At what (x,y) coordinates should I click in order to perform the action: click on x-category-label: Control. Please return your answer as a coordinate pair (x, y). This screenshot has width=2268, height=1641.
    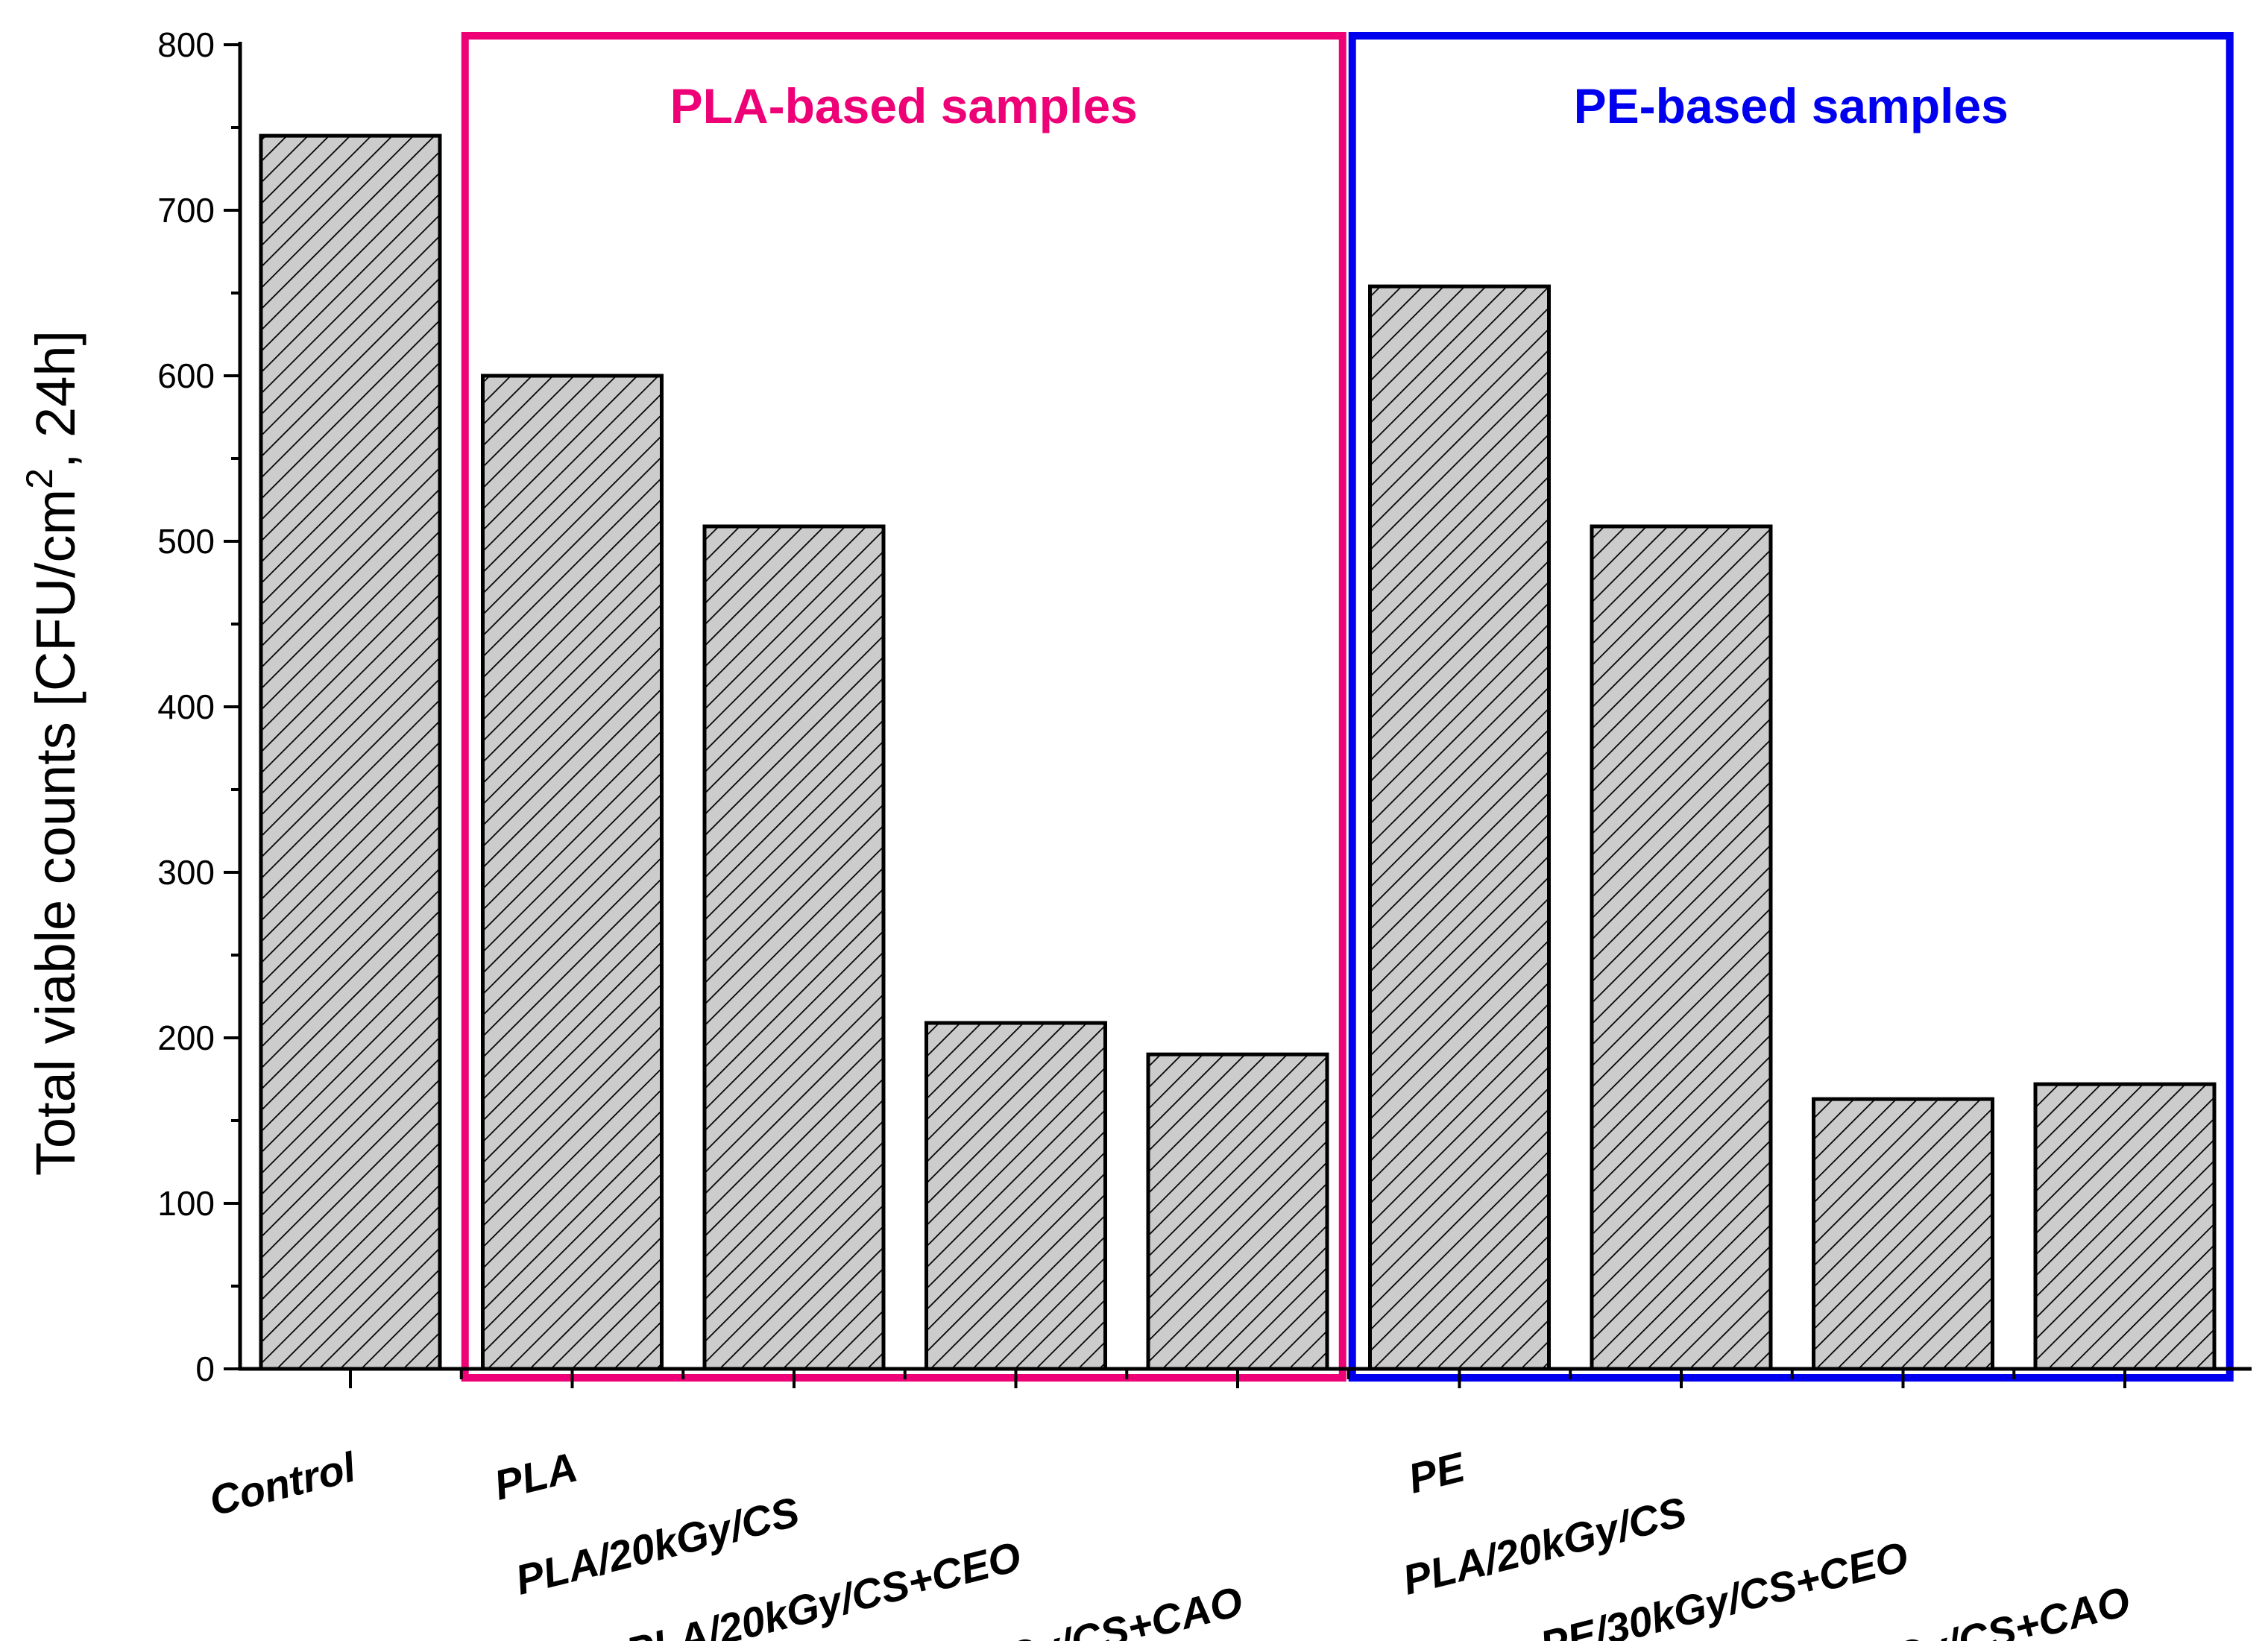
    Looking at the image, I should click on (283, 1484).